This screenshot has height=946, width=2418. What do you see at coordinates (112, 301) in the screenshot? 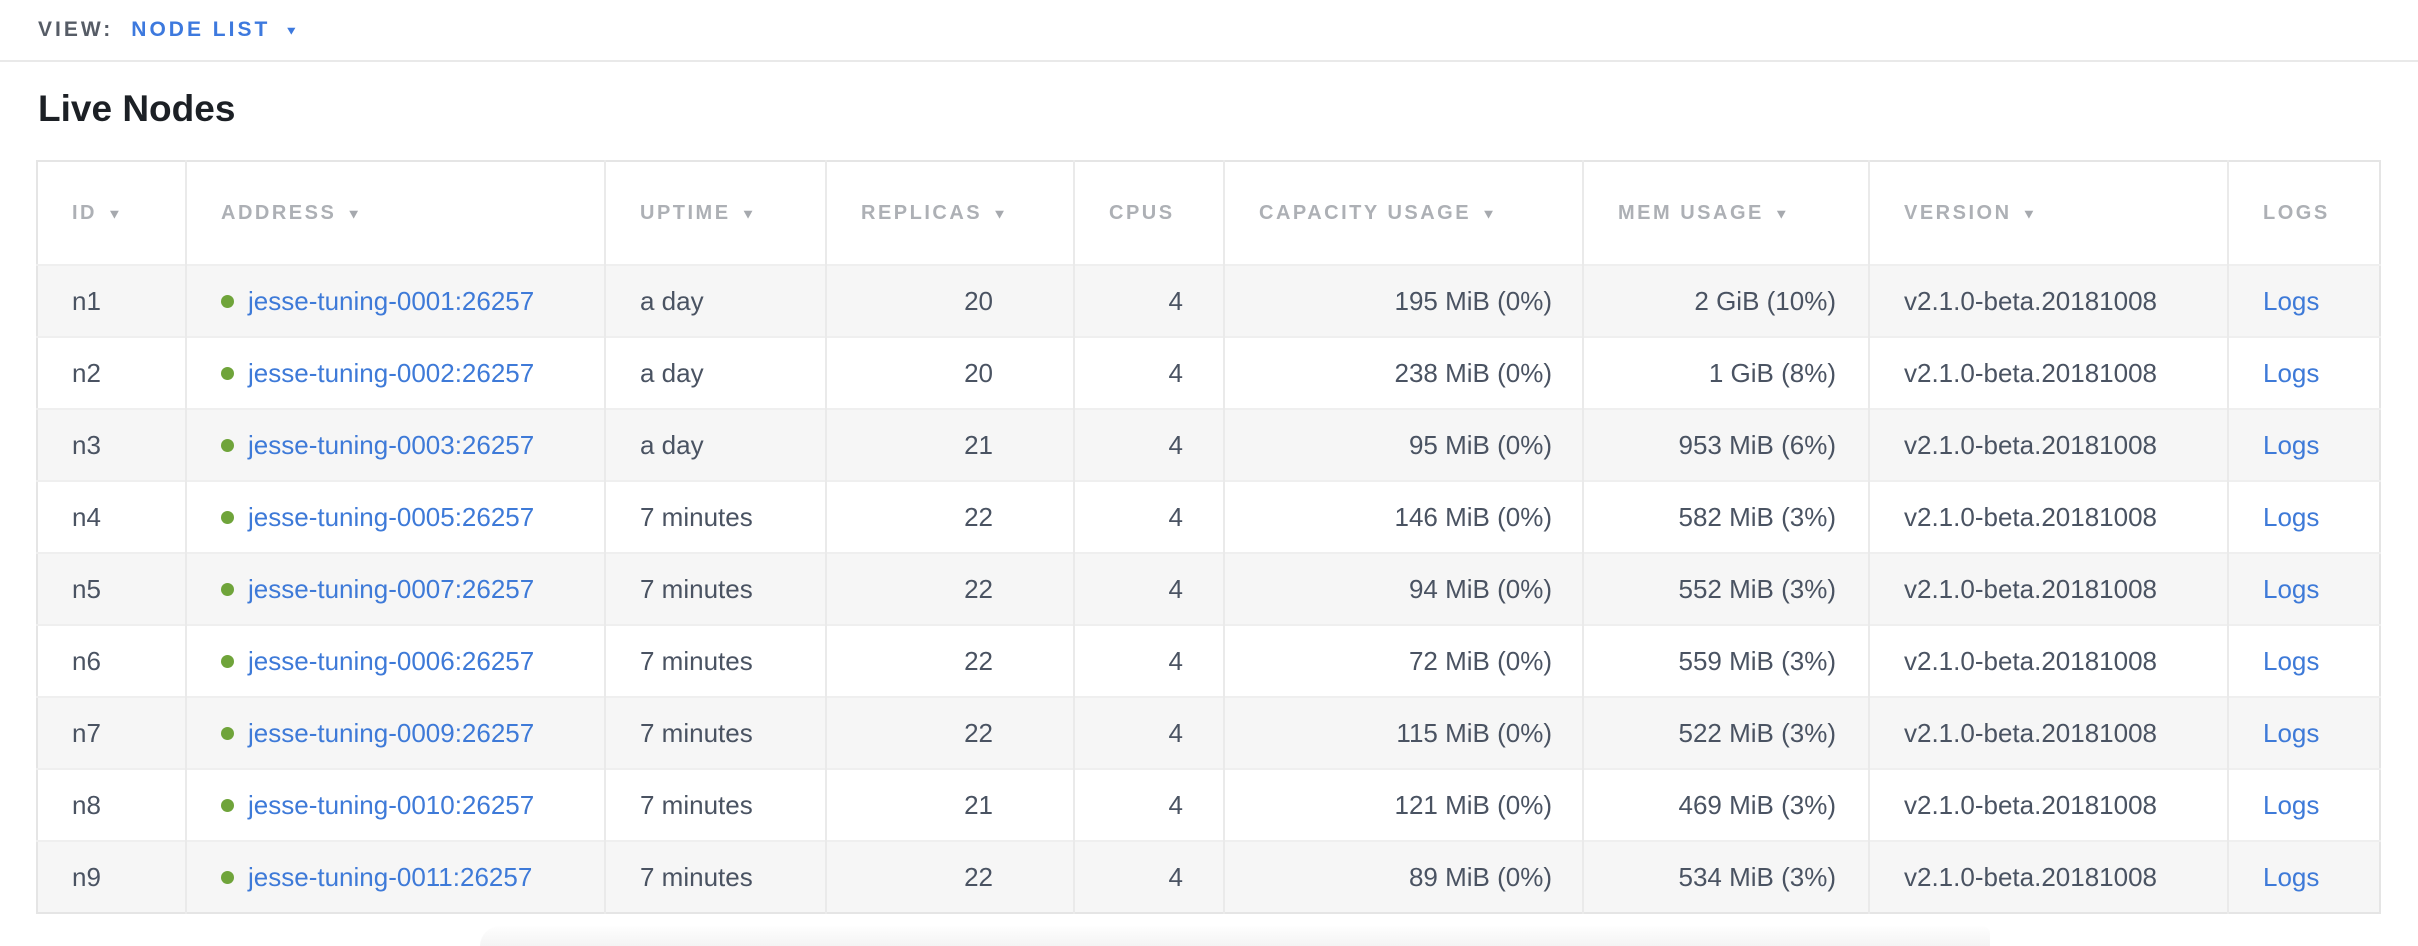
I see `cell-id: n1` at bounding box center [112, 301].